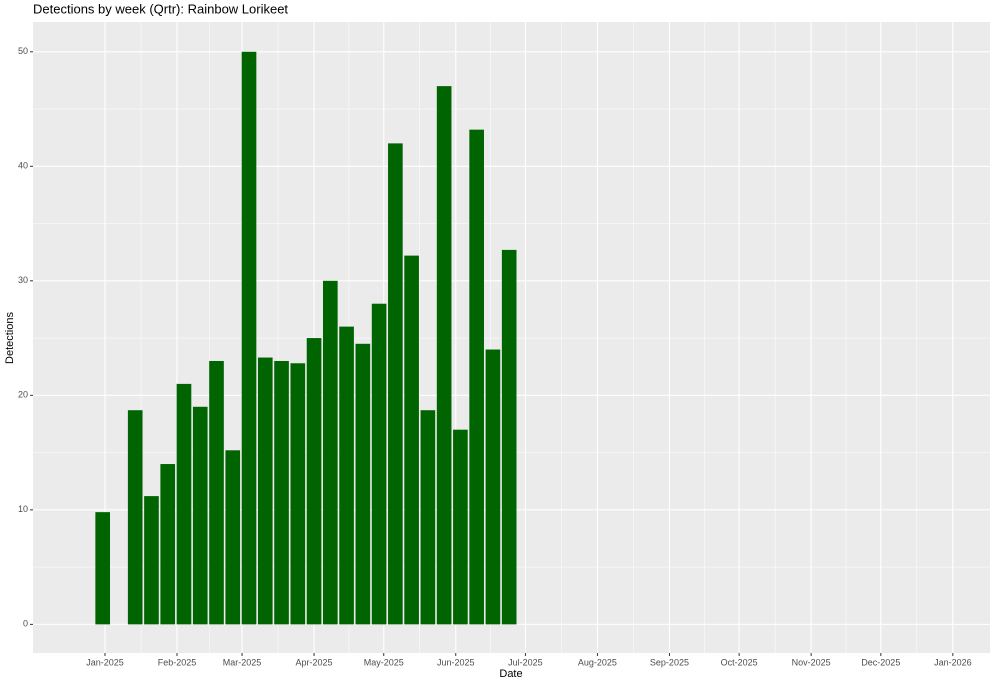  What do you see at coordinates (23, 395) in the screenshot?
I see `y-tick-label: 20` at bounding box center [23, 395].